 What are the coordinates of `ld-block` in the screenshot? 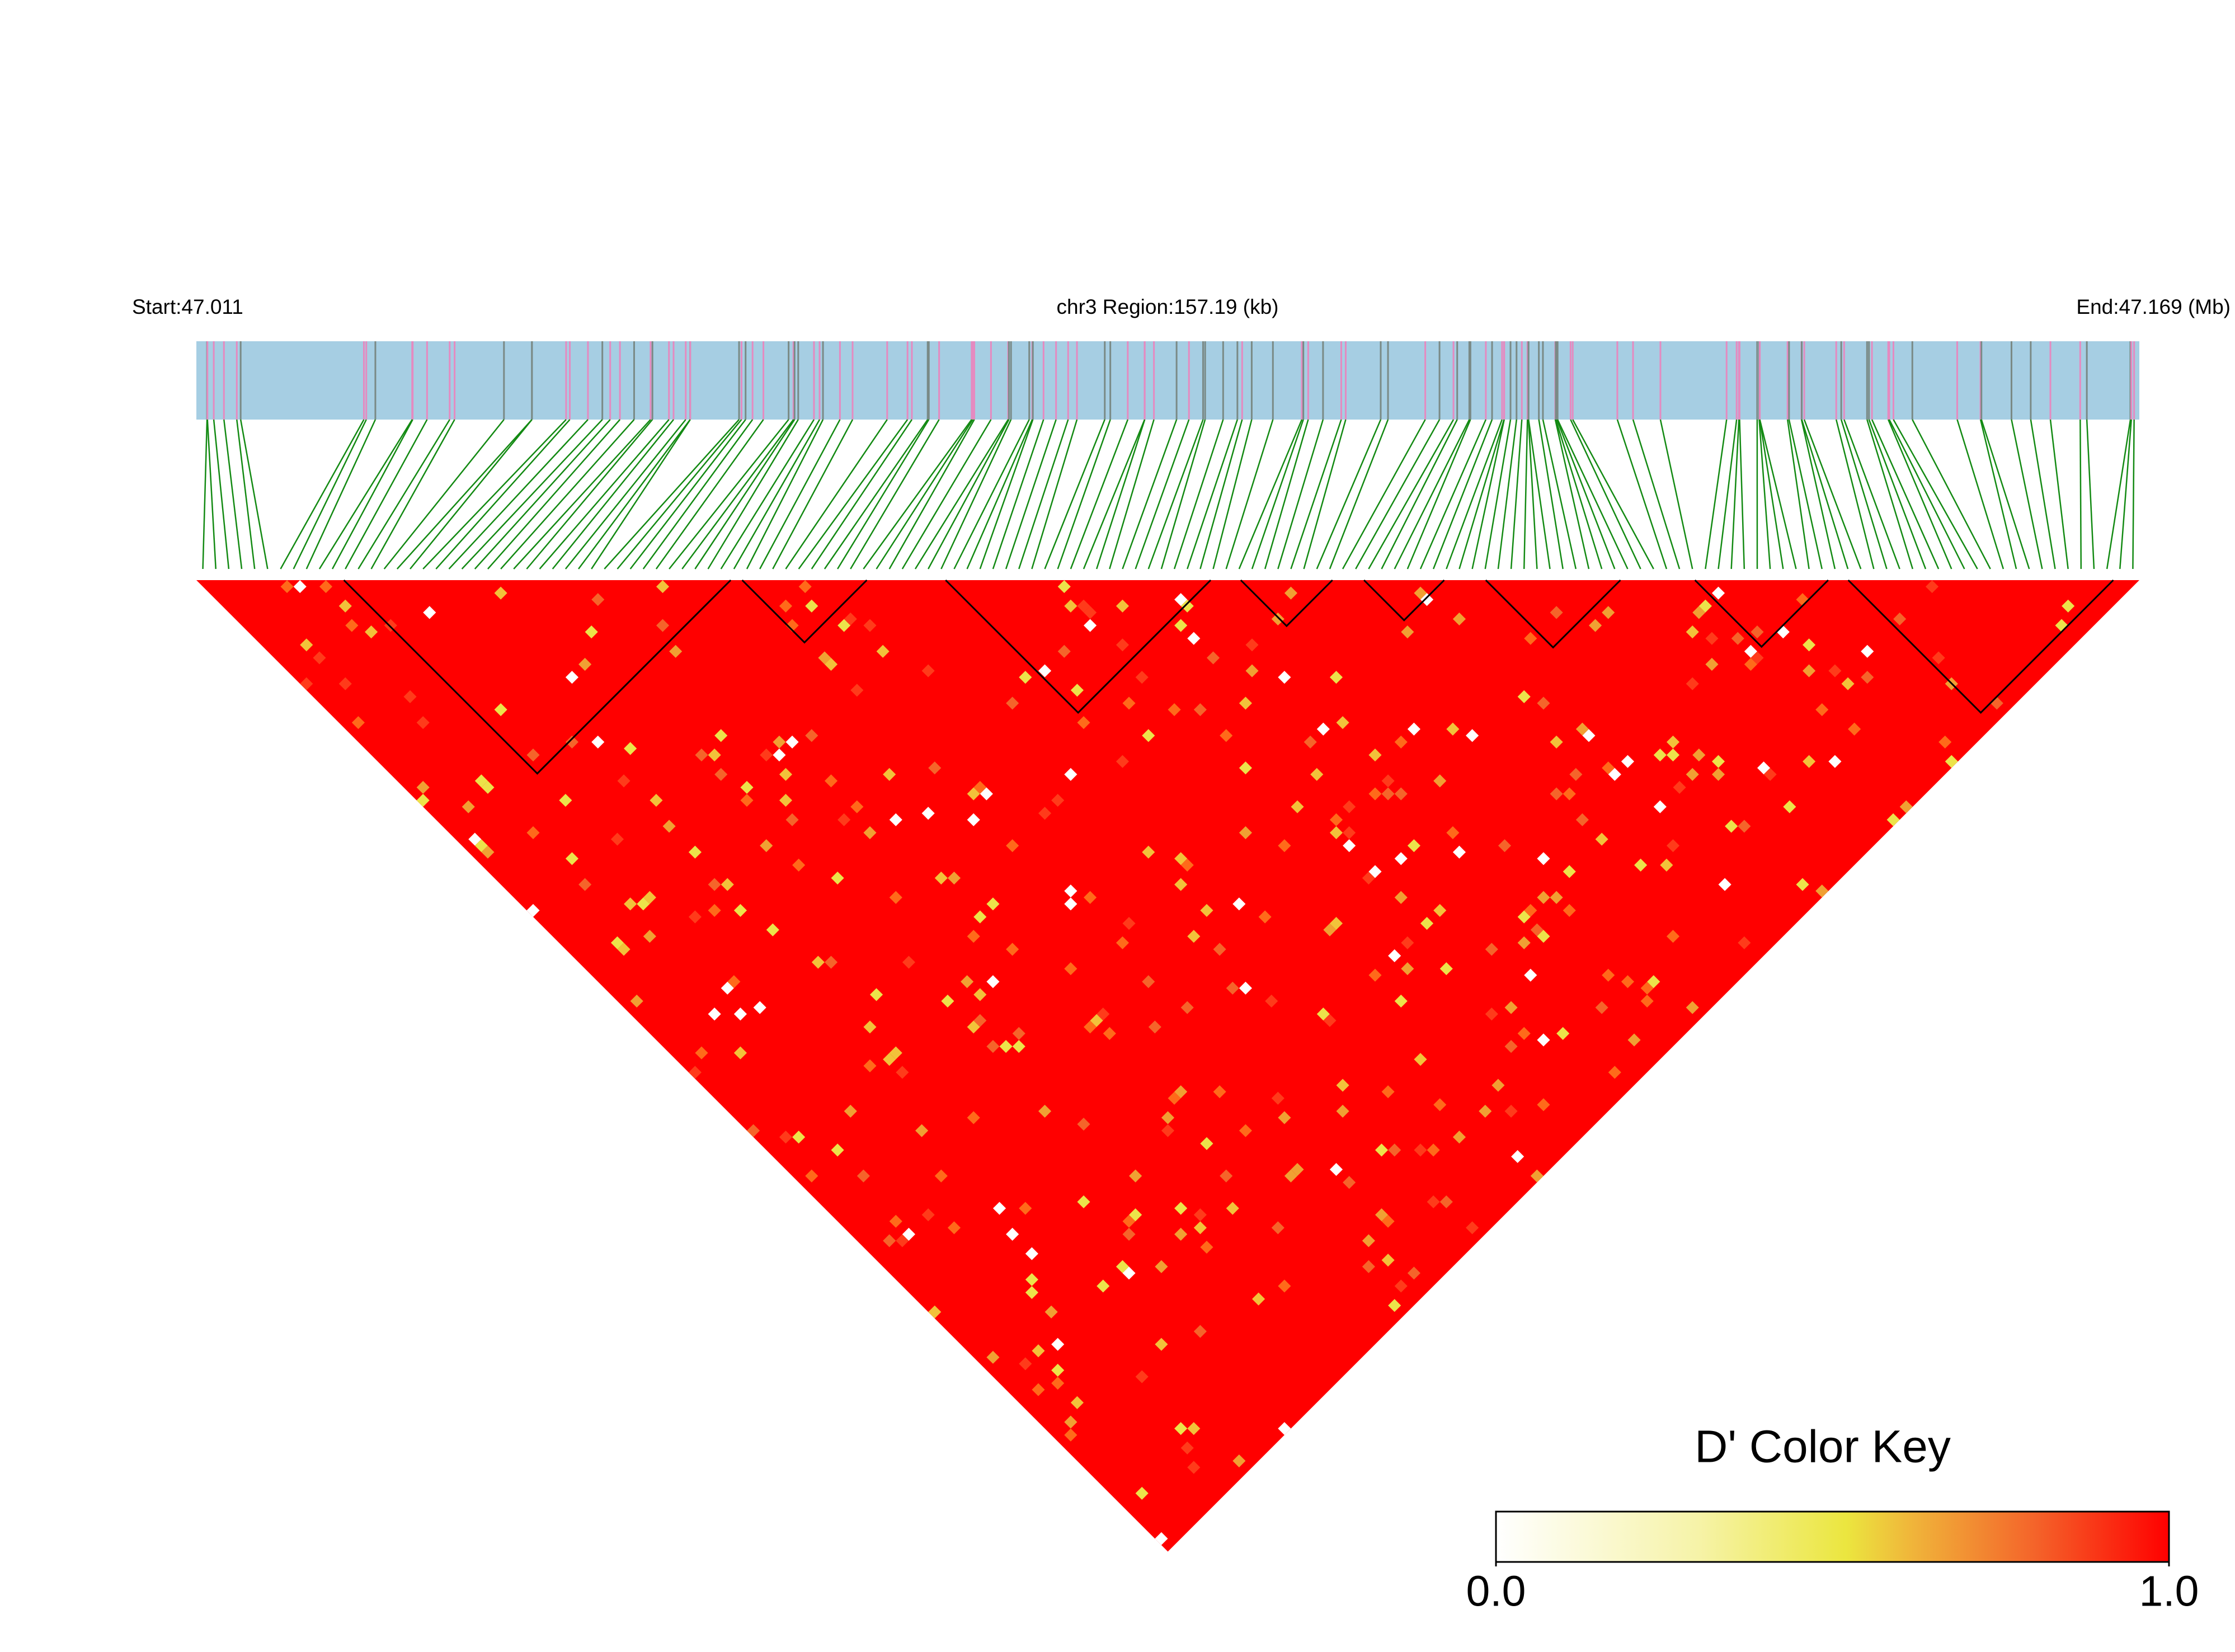 It's located at (1286, 604).